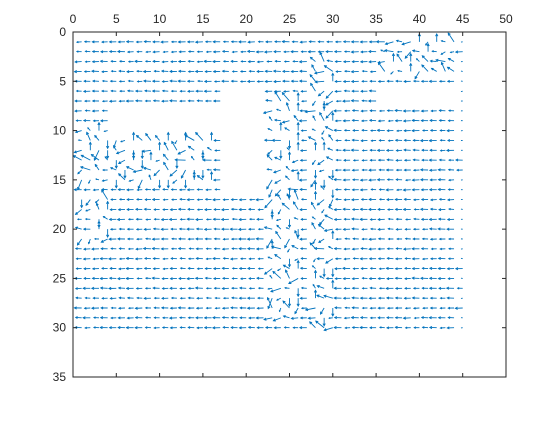 The image size is (560, 425). What do you see at coordinates (116, 19) in the screenshot?
I see `x-tick-label: 5` at bounding box center [116, 19].